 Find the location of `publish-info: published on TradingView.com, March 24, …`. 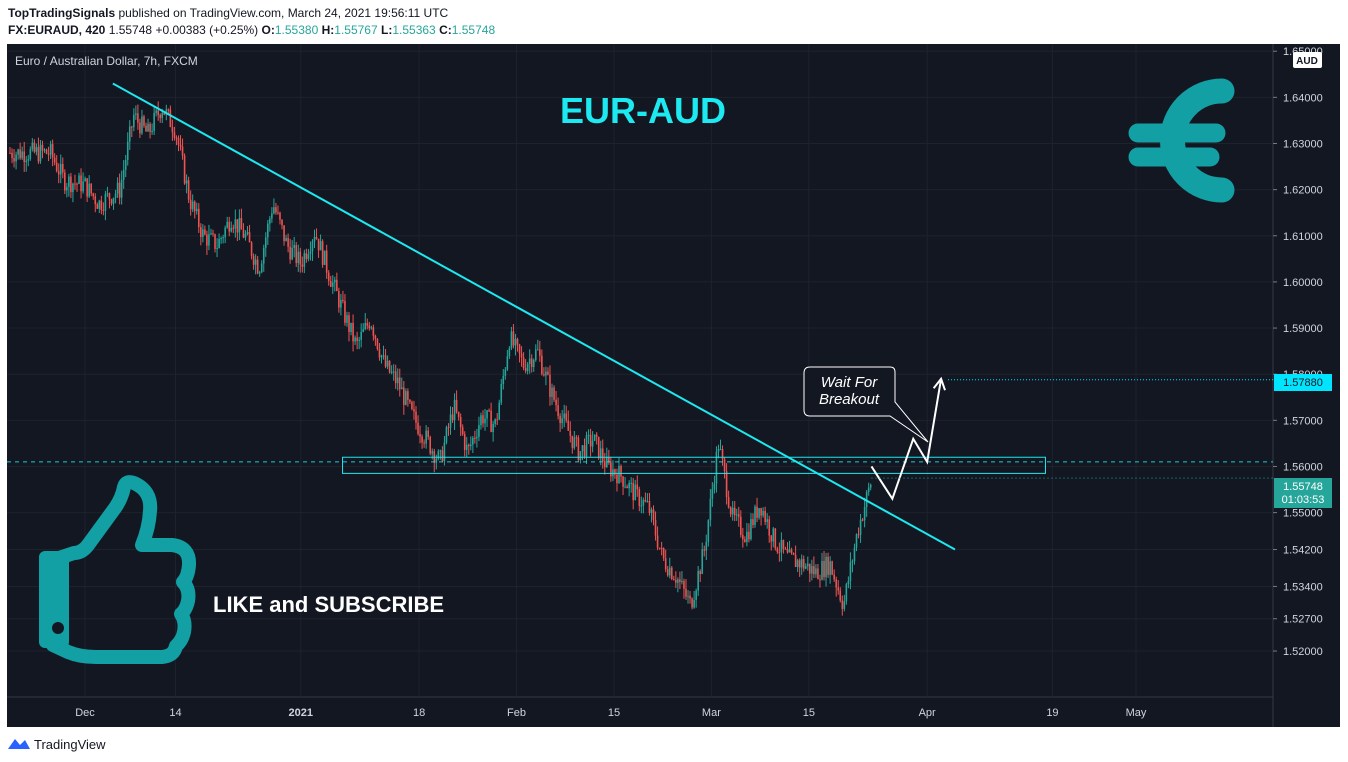

publish-info: published on TradingView.com, March 24, … is located at coordinates (283, 13).